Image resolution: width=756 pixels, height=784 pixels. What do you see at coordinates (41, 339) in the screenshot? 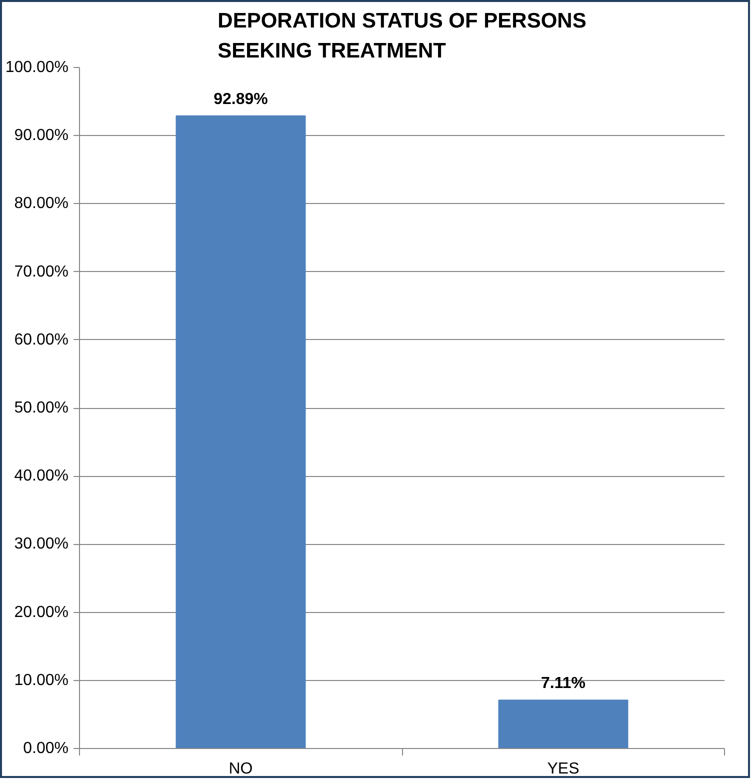
I see `y-tick-label: 60.00%` at bounding box center [41, 339].